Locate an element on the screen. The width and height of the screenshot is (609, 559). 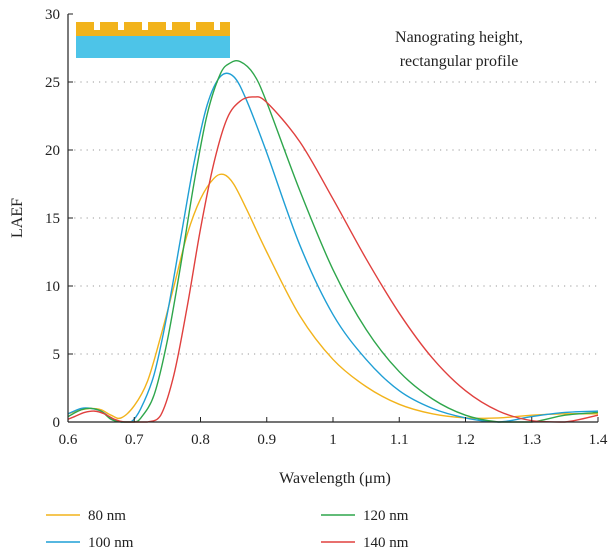
x-tick-label: 0.9 is located at coordinates (266, 440).